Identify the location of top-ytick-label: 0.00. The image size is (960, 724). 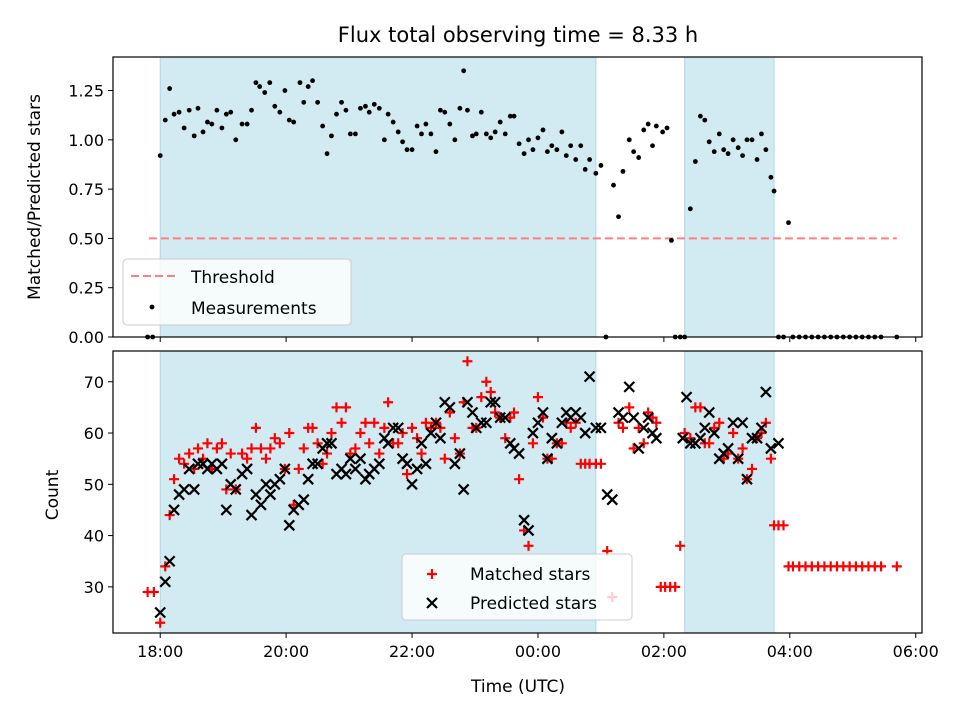
(86, 337).